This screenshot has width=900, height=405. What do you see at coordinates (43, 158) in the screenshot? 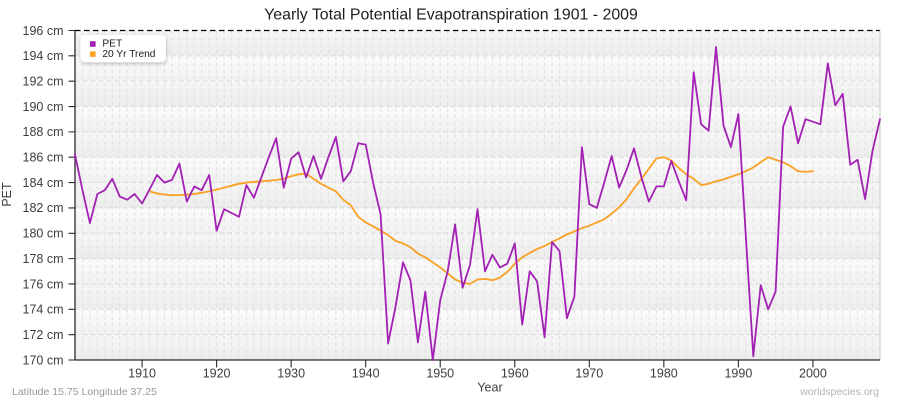
I see `svg-text: 186 cm` at bounding box center [43, 158].